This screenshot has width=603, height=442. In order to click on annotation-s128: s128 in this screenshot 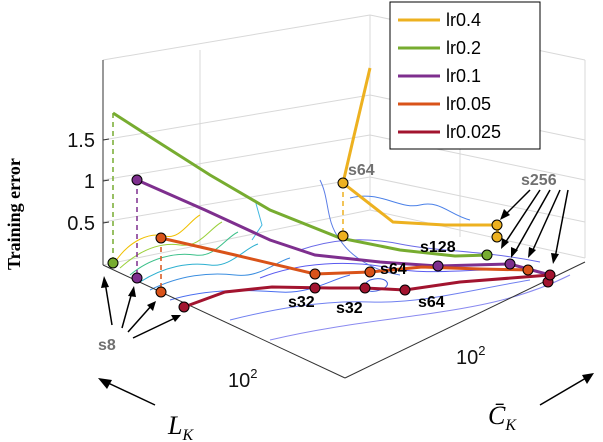, I will do `click(438, 247)`.